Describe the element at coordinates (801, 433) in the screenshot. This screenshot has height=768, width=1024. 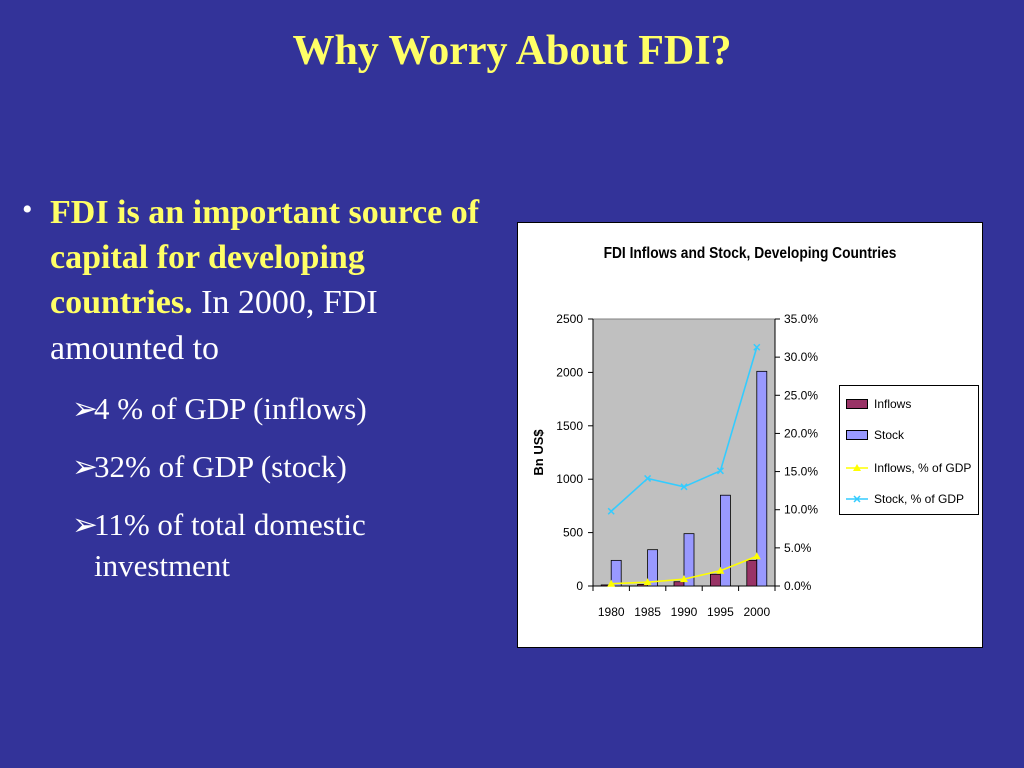
I see `y-tick-label-right: 20.0%` at that location.